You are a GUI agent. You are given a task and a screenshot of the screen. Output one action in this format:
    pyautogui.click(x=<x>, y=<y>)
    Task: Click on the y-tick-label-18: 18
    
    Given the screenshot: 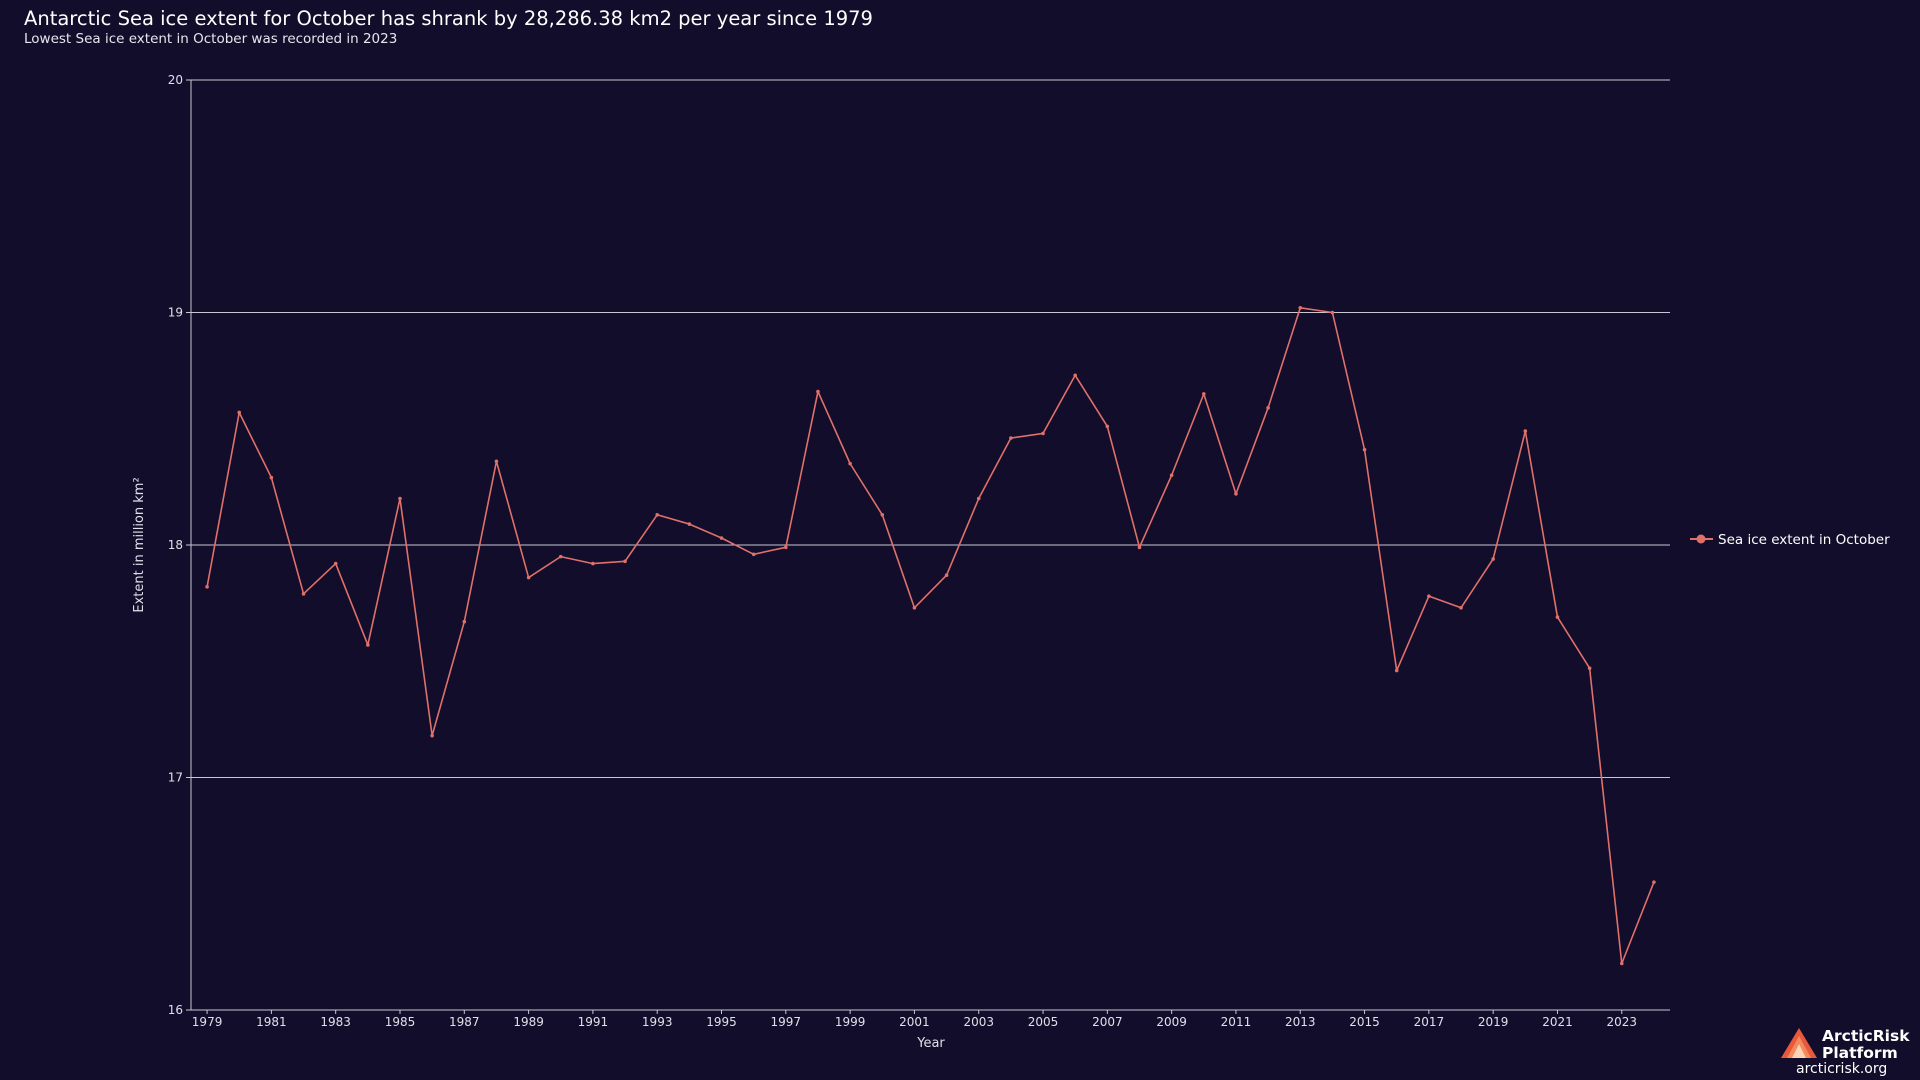 What is the action you would take?
    pyautogui.click(x=175, y=545)
    